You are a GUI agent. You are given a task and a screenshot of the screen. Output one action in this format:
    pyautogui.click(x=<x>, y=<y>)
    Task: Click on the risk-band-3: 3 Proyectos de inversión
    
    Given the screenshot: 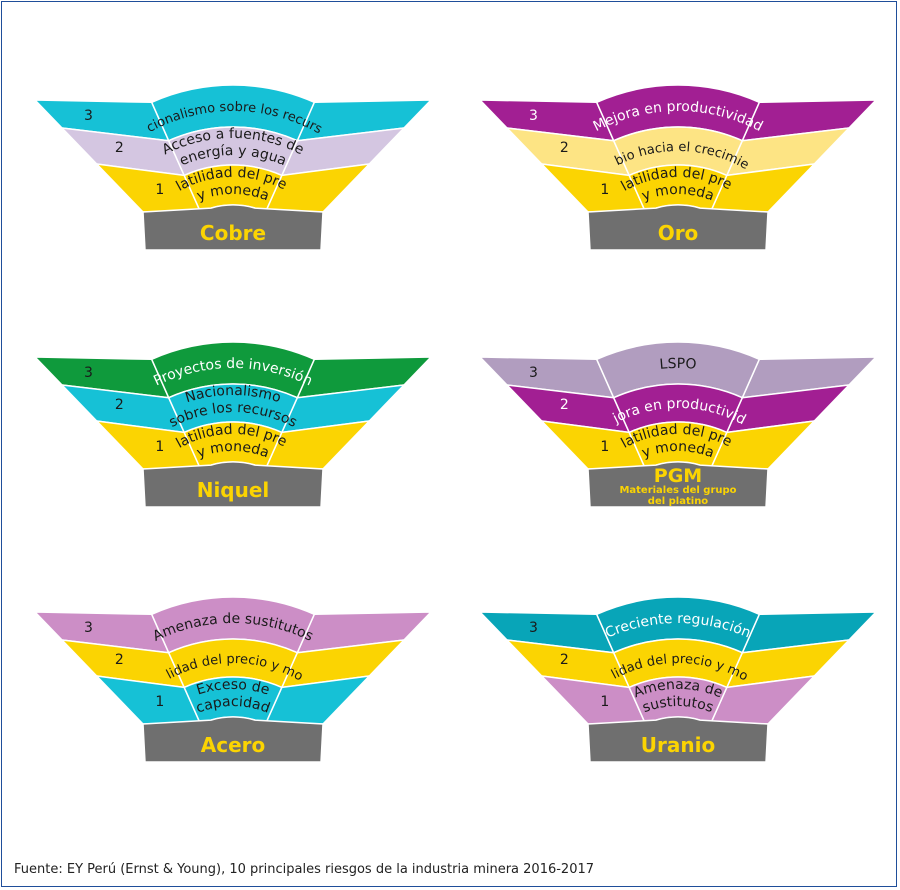 What is the action you would take?
    pyautogui.click(x=233, y=370)
    